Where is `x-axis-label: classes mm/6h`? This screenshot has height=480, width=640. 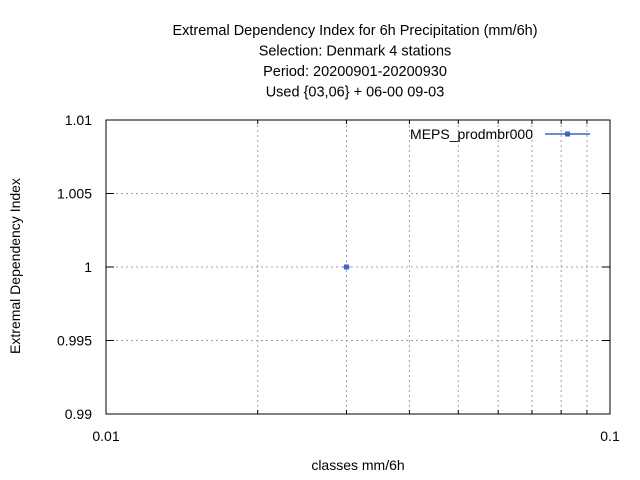
x-axis-label: classes mm/6h is located at coordinates (357, 465).